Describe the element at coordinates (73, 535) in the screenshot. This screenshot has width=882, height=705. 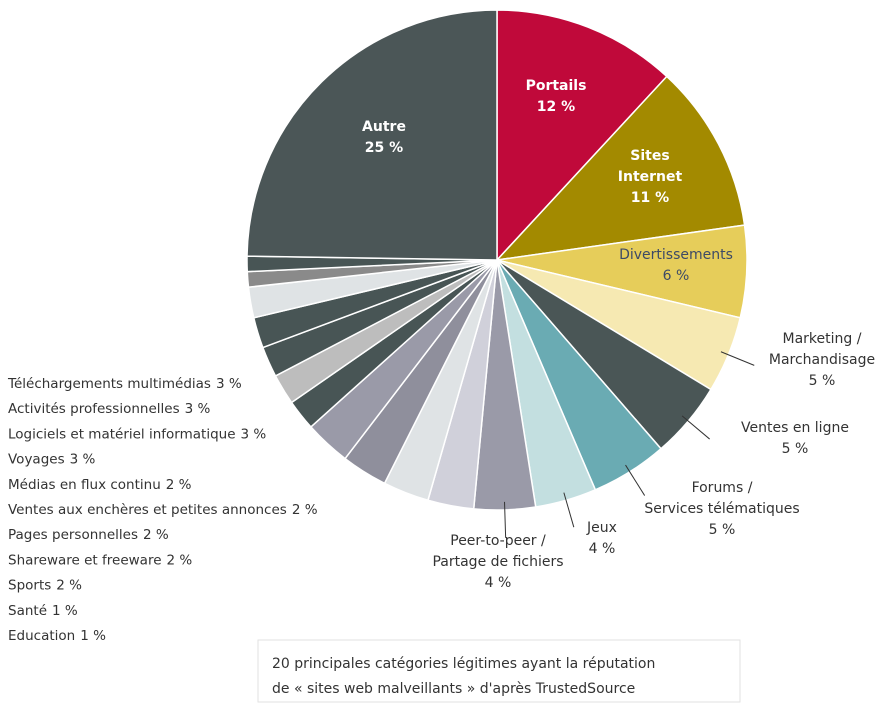
I see `legend-name: Pages personnelles` at that location.